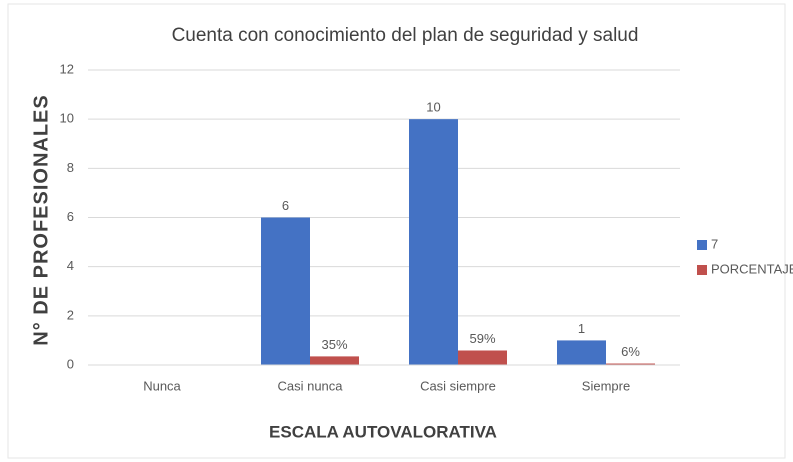  Describe the element at coordinates (67, 68) in the screenshot. I see `y-tick-label: 12` at that location.